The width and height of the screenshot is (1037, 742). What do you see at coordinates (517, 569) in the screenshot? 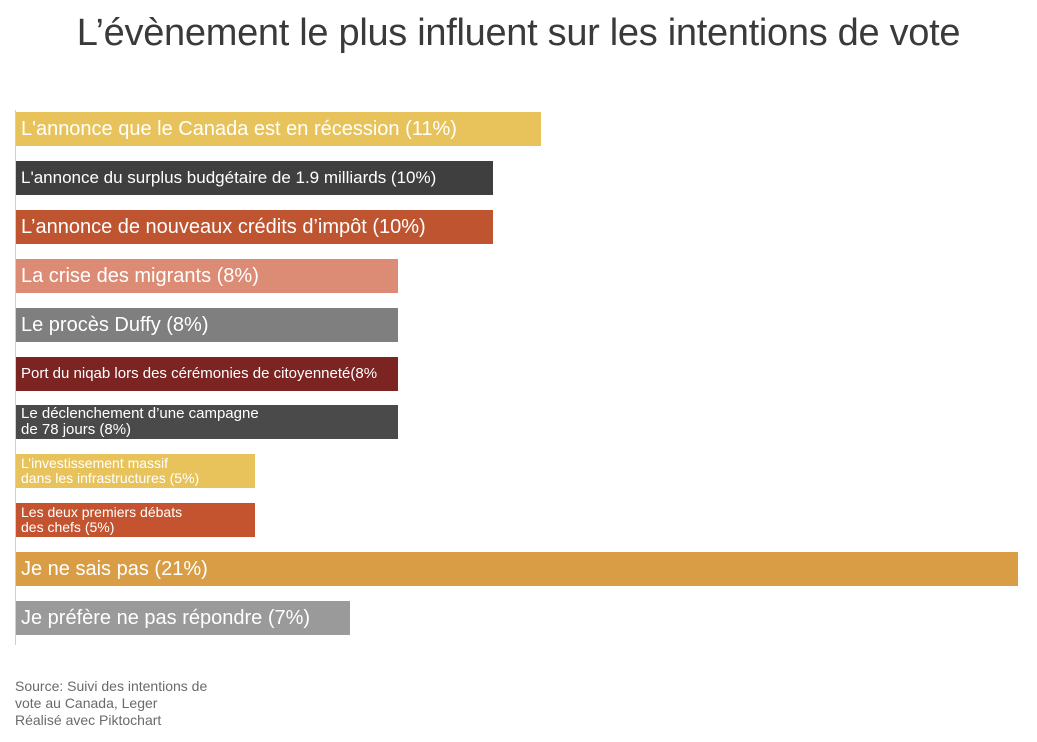
I see `bar: Je ne sais pas (21%)` at bounding box center [517, 569].